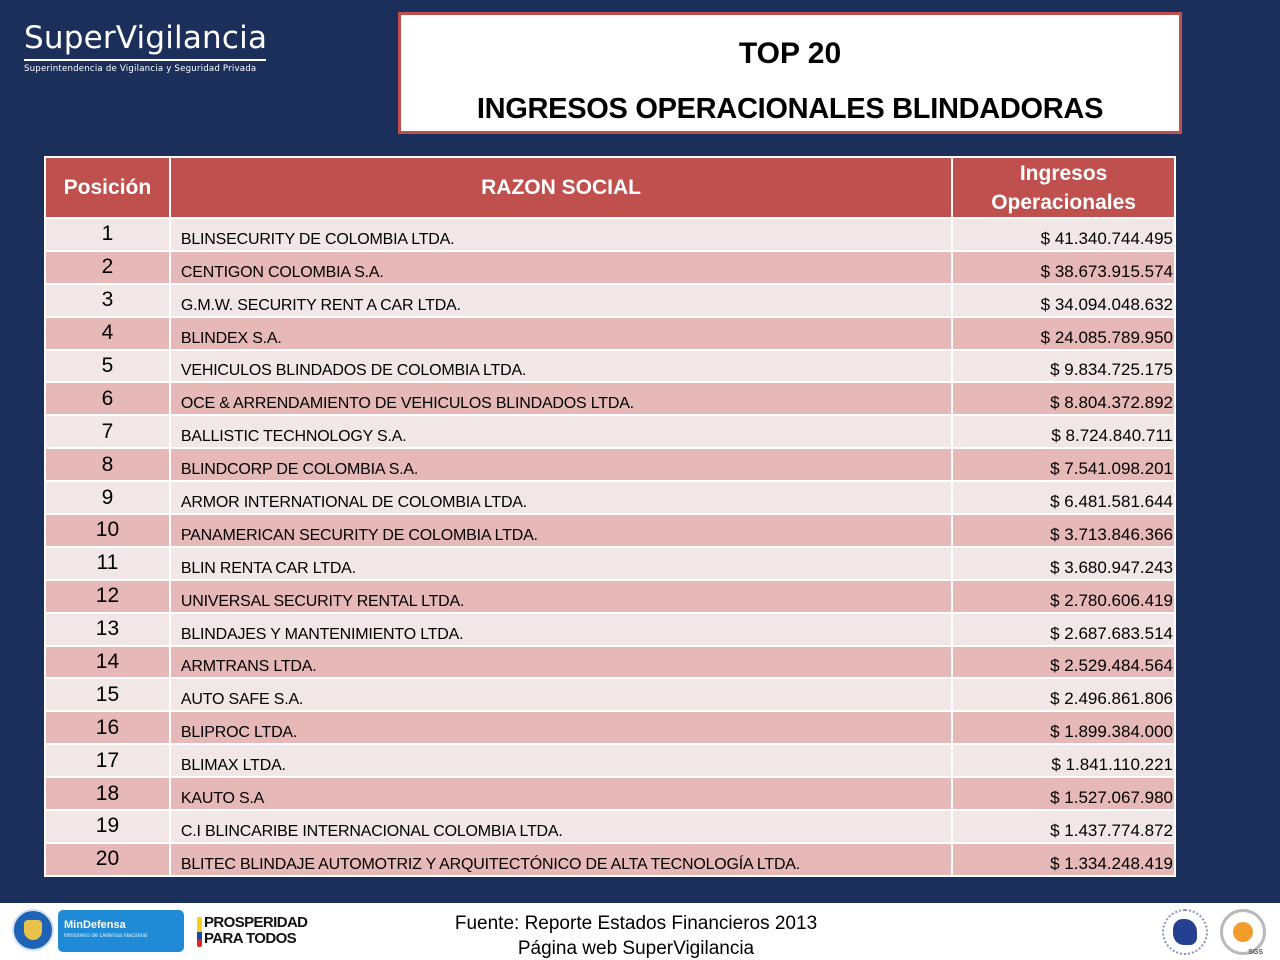 The height and width of the screenshot is (960, 1280). I want to click on colombia-coat-of-arms-icon, so click(33, 930).